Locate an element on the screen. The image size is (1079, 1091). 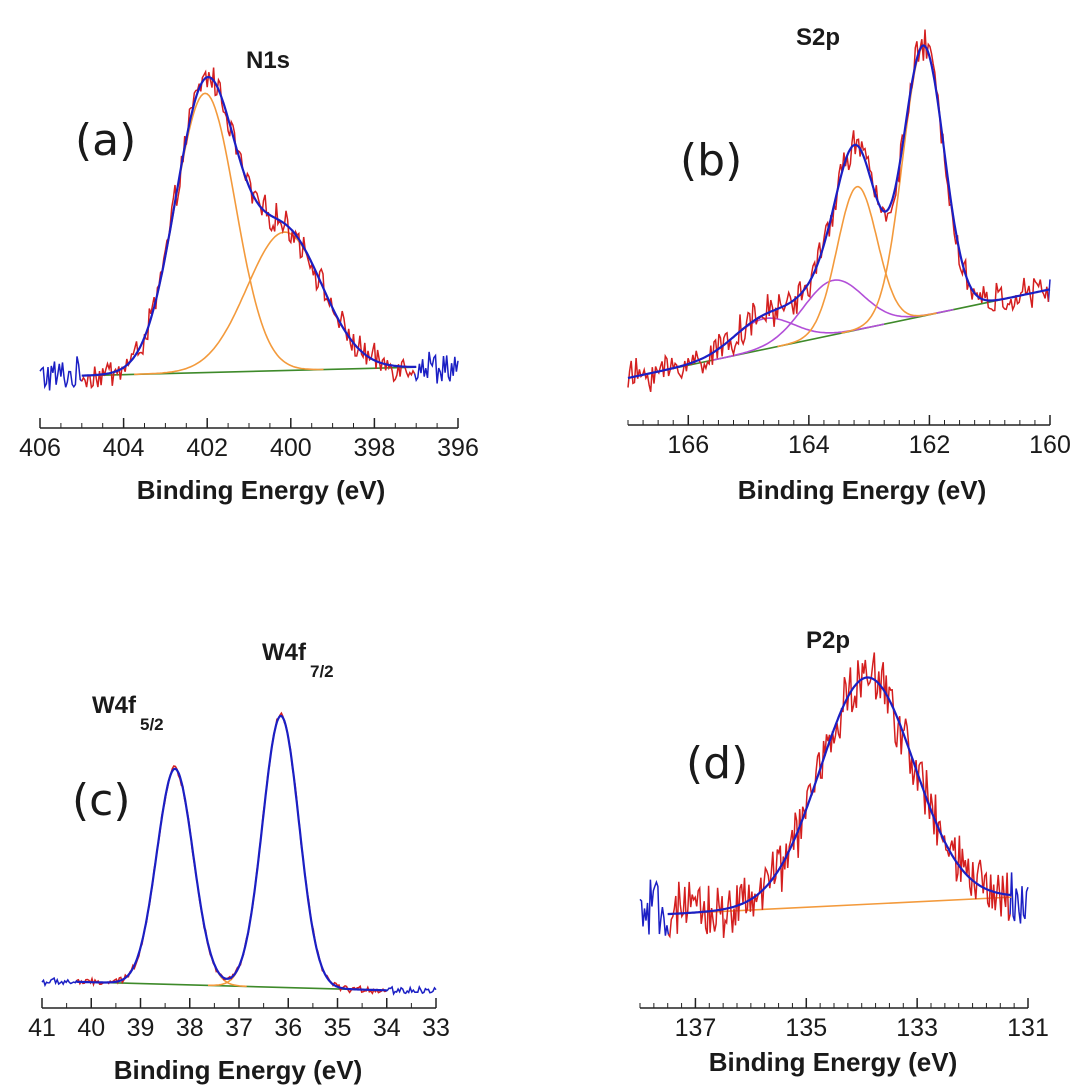
peak-label-w4f-7-2-text: W4f is located at coordinates (284, 652).